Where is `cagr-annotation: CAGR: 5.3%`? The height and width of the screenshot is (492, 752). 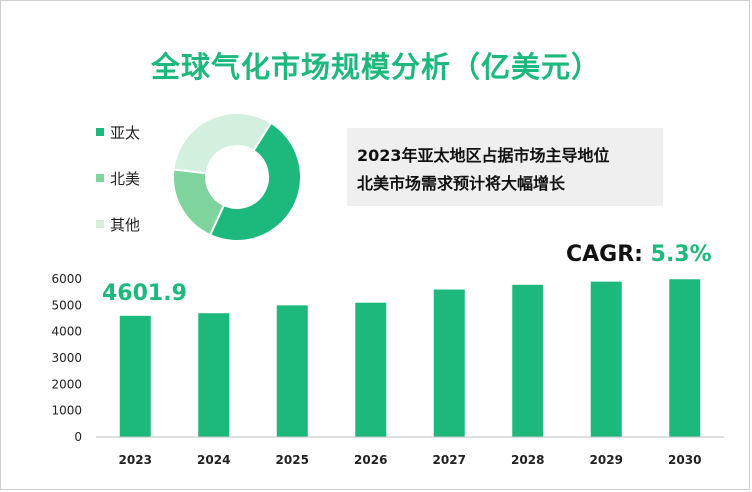
cagr-annotation: CAGR: 5.3% is located at coordinates (639, 254).